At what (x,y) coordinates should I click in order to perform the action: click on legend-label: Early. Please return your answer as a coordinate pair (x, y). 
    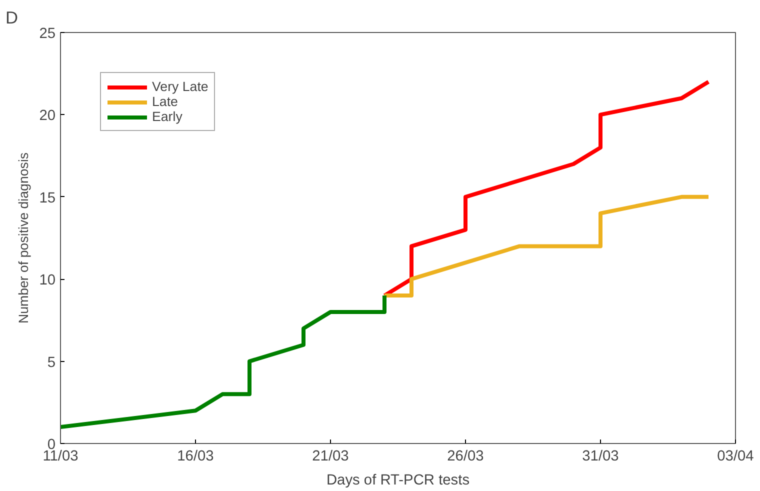
    Looking at the image, I should click on (167, 116).